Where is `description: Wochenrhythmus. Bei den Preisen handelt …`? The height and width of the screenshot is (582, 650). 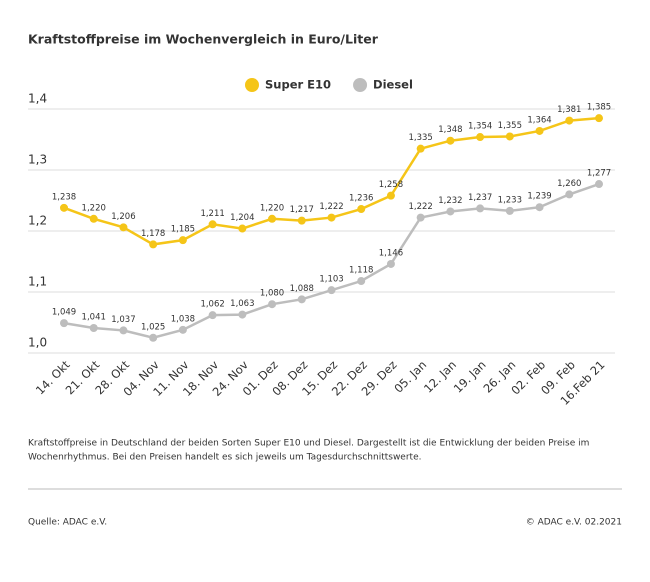 description: Wochenrhythmus. Bei den Preisen handelt … is located at coordinates (224, 458).